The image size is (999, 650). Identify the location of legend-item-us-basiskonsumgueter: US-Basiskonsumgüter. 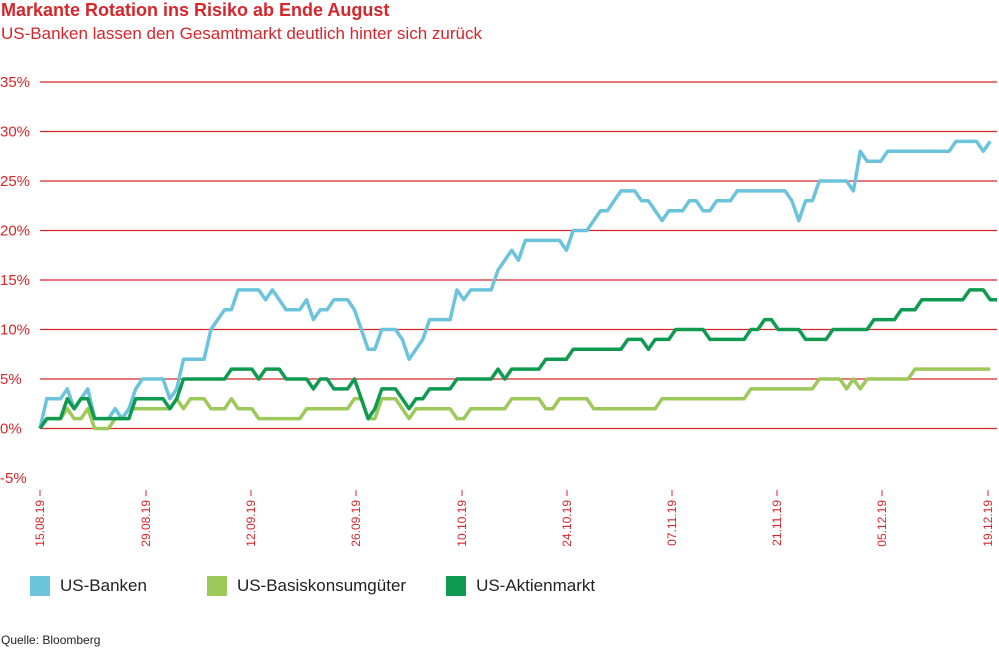
(306, 586).